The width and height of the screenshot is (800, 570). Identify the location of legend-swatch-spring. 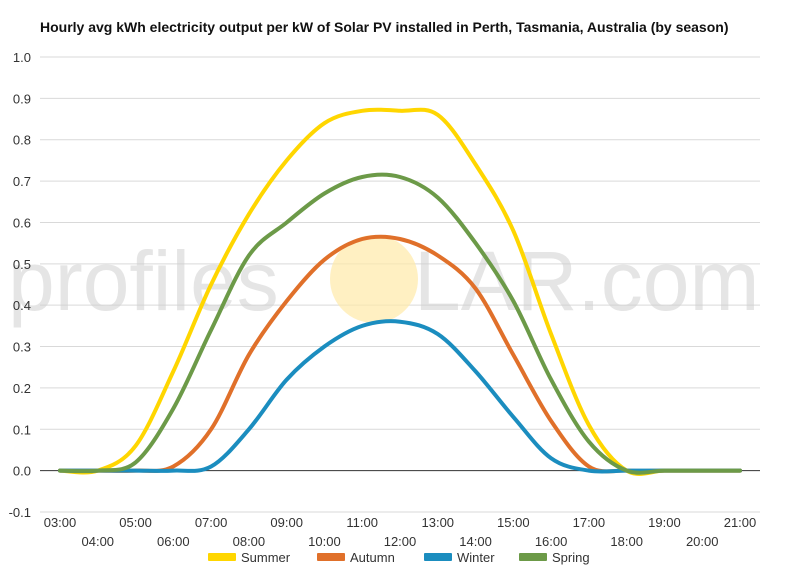
(533, 557).